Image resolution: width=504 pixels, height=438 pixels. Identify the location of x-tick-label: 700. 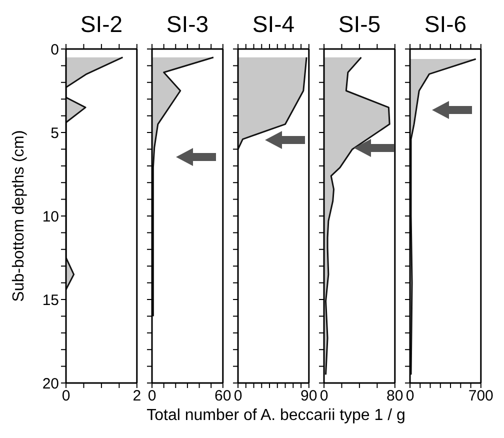
(481, 396).